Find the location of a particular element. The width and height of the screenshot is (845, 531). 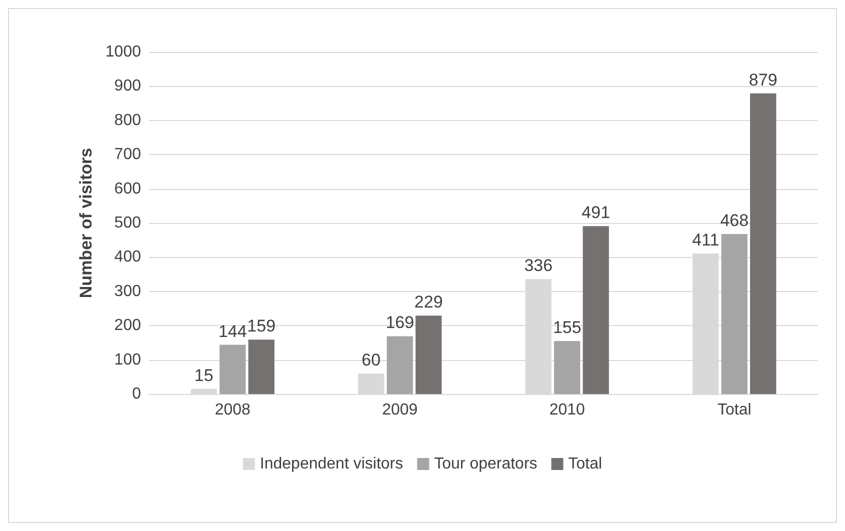

data-label: 169 is located at coordinates (400, 322).